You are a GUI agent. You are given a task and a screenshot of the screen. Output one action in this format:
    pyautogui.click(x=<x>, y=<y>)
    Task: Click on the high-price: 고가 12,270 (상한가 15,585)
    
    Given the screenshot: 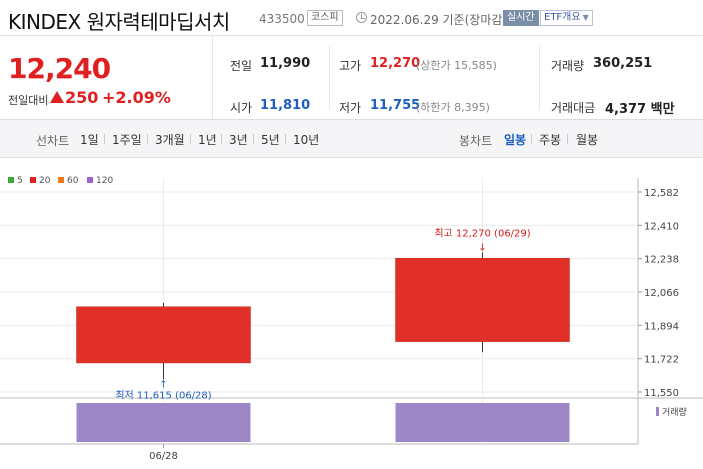 What is the action you would take?
    pyautogui.click(x=439, y=63)
    